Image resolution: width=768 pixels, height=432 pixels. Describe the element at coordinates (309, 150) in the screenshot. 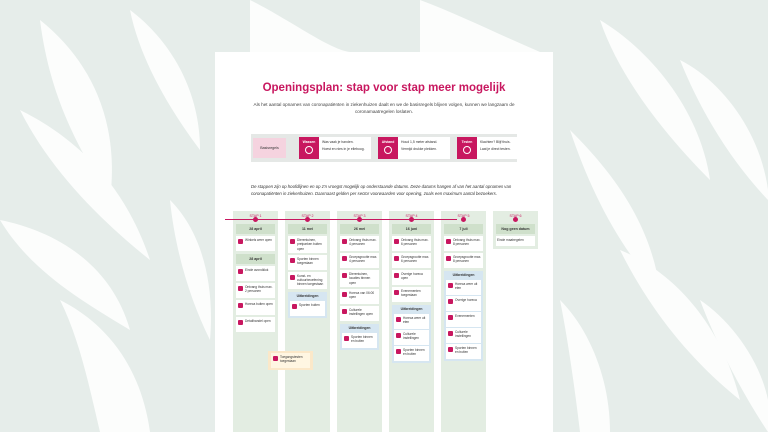

I see `hand-wash-icon` at that location.